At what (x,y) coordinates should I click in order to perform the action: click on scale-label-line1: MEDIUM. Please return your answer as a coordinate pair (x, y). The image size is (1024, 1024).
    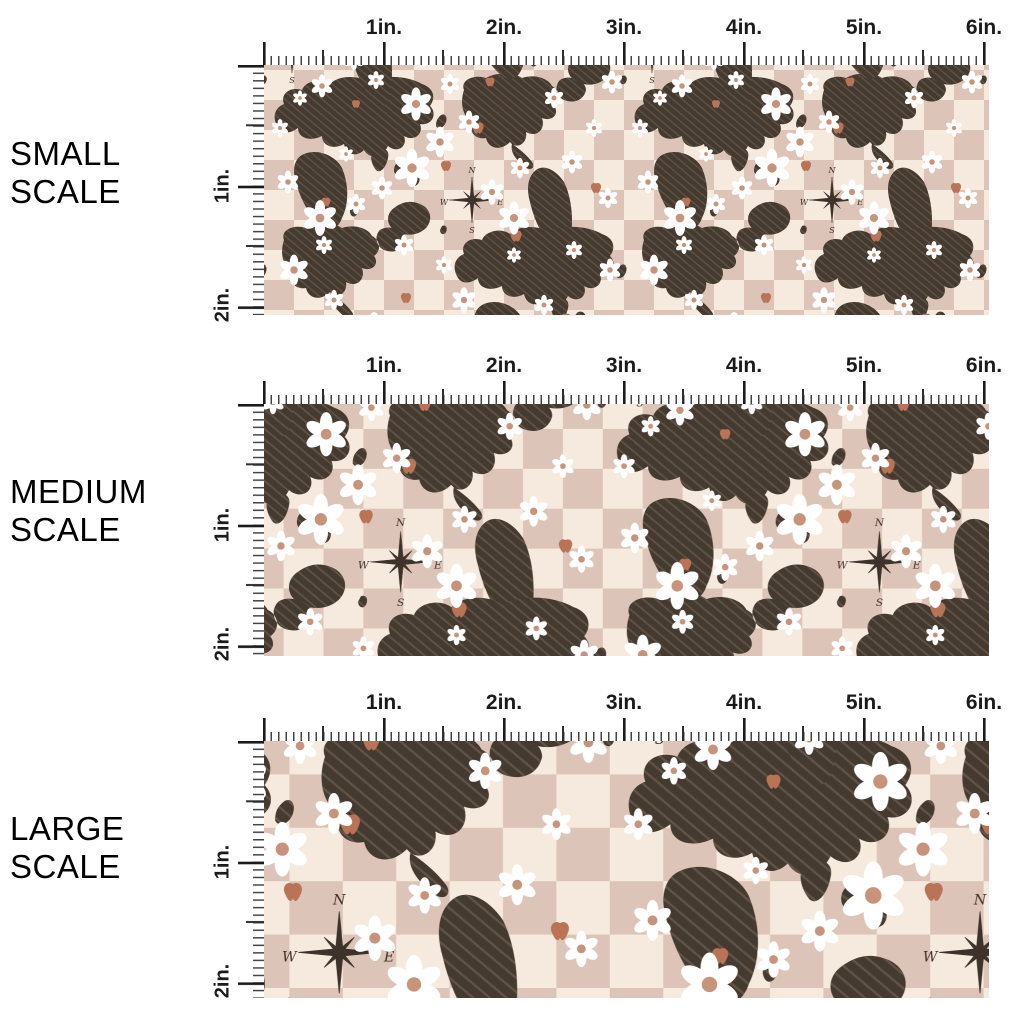
    Looking at the image, I should click on (78, 491).